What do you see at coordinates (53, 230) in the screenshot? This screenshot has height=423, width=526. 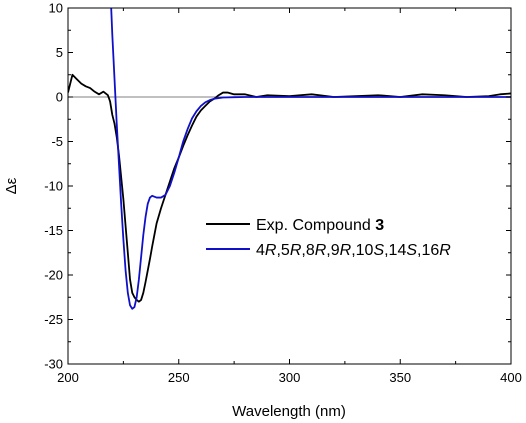 I see `y-tick-label: -15` at bounding box center [53, 230].